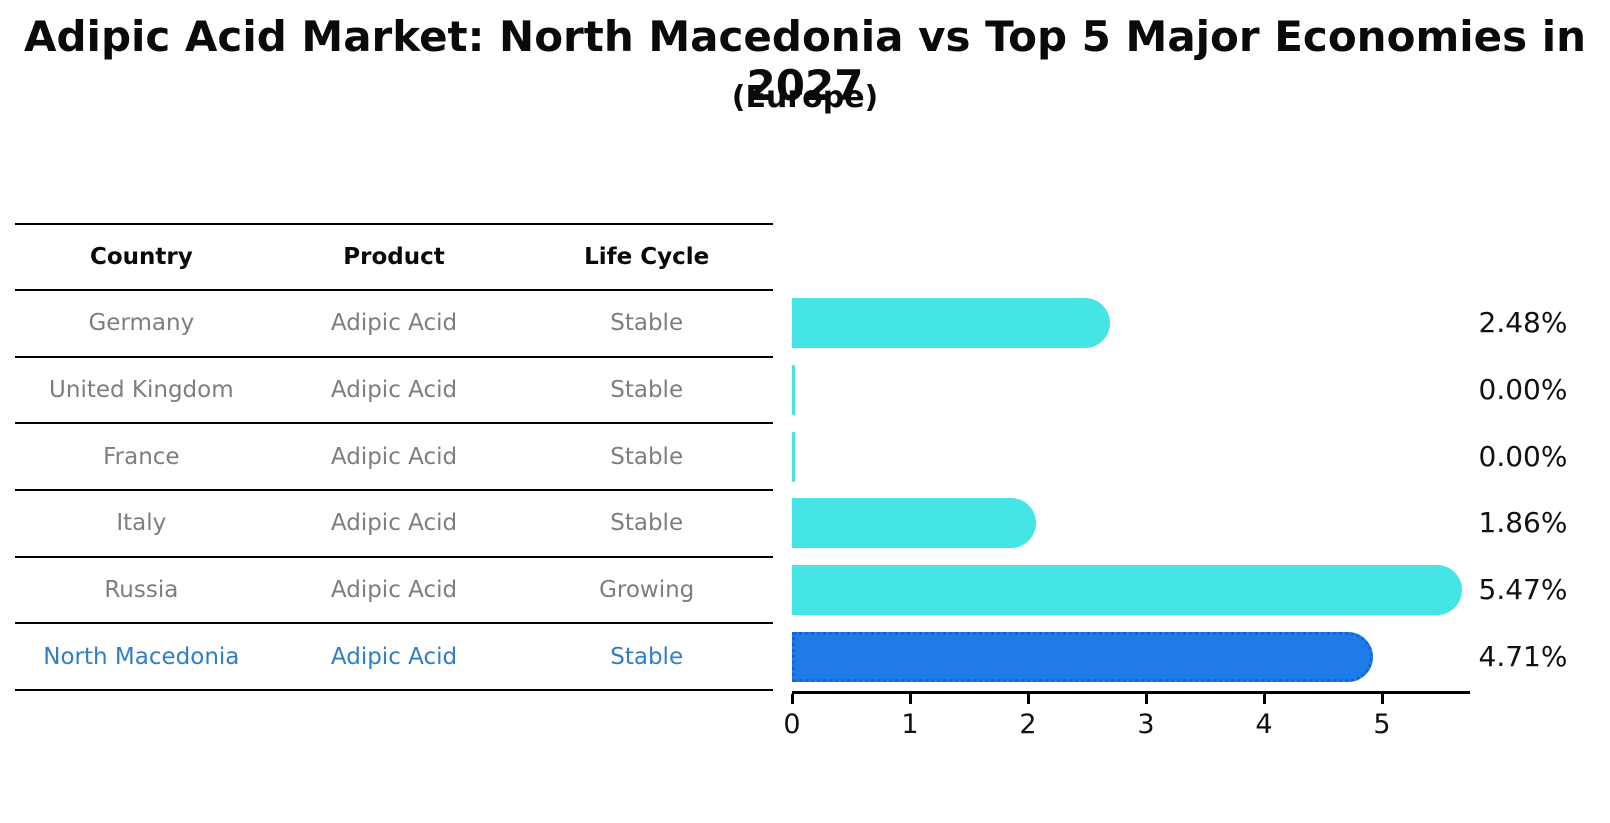  What do you see at coordinates (1146, 724) in the screenshot?
I see `x-axis-tick-label-3: 3` at bounding box center [1146, 724].